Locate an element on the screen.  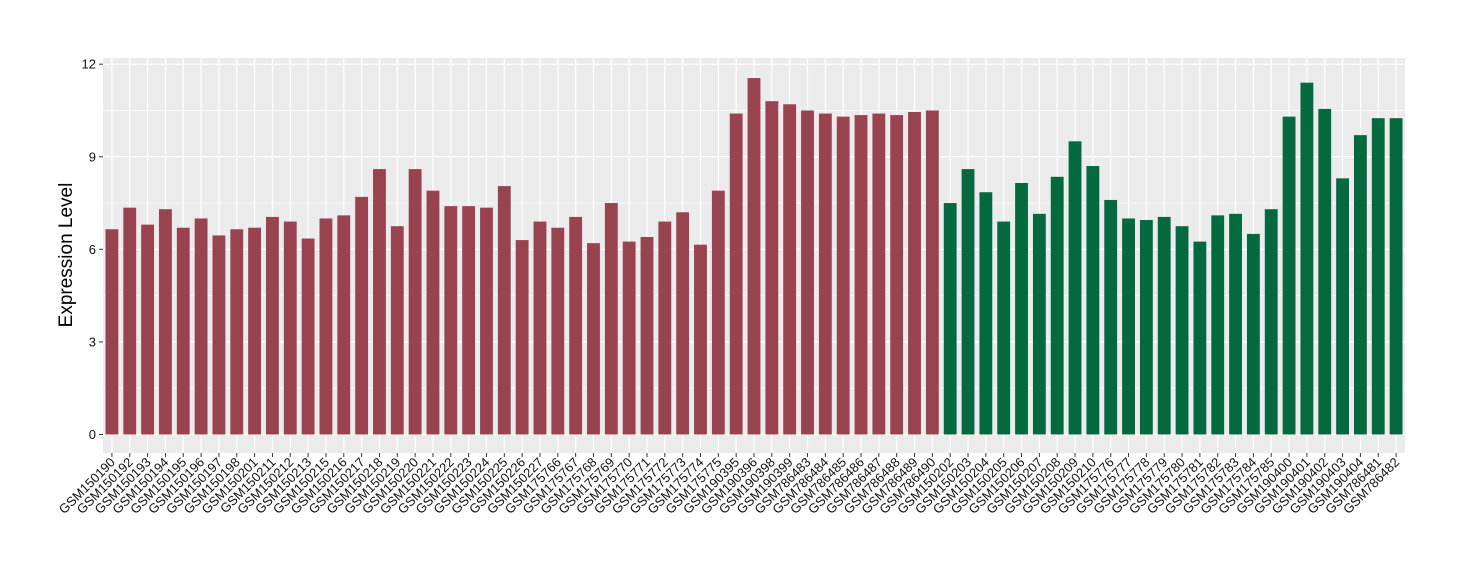
y-tick-label: 3 is located at coordinates (92, 341).